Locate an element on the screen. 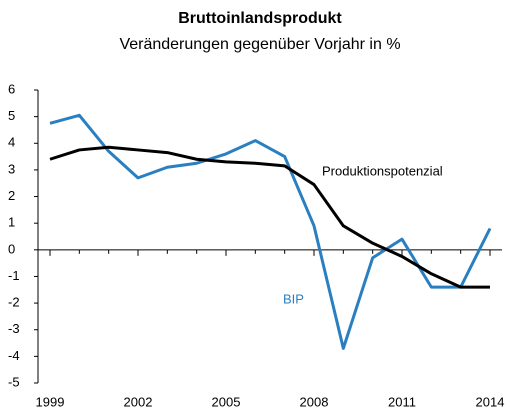 The image size is (510, 412). x-tick-label: 2008 is located at coordinates (314, 401).